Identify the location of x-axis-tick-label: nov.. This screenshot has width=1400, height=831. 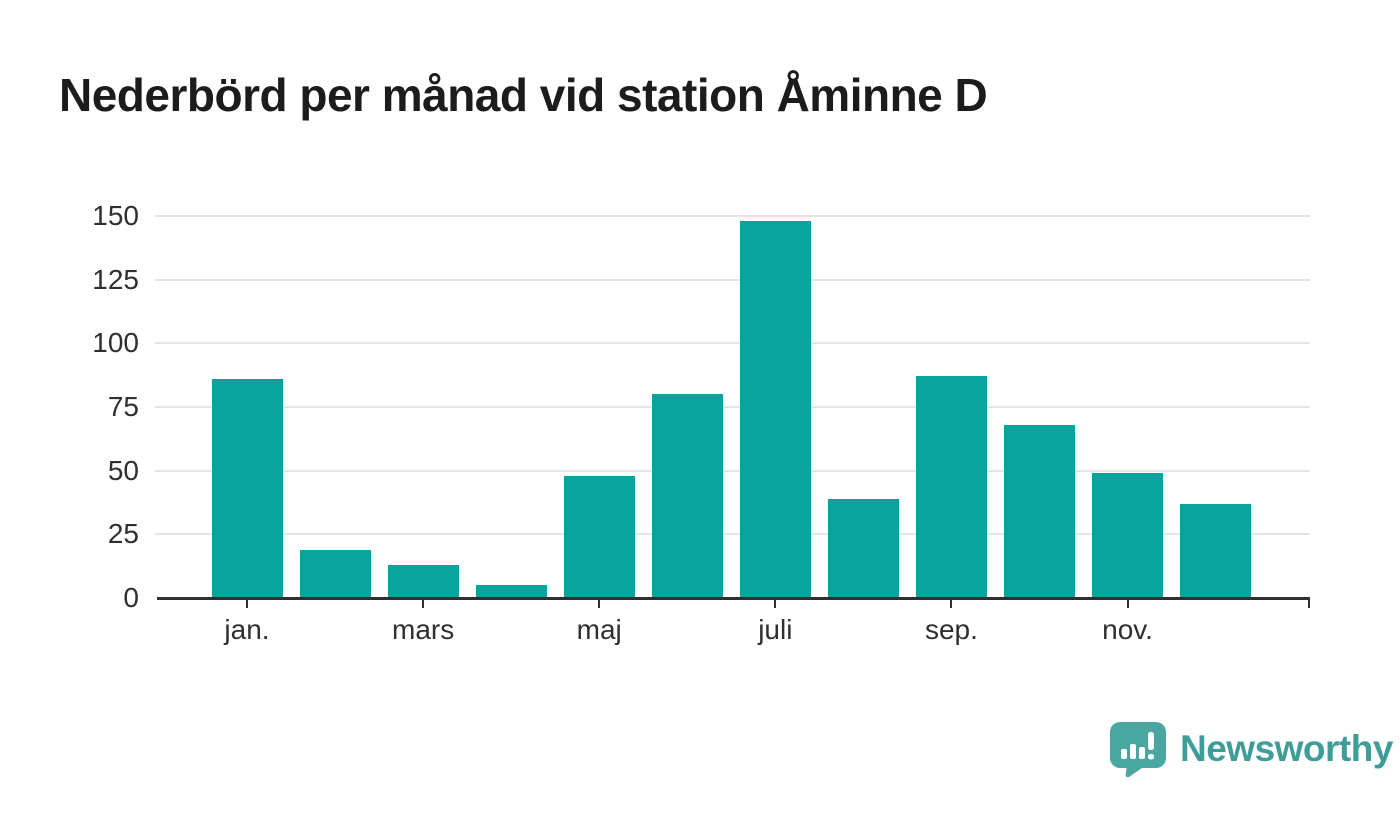
(1127, 629).